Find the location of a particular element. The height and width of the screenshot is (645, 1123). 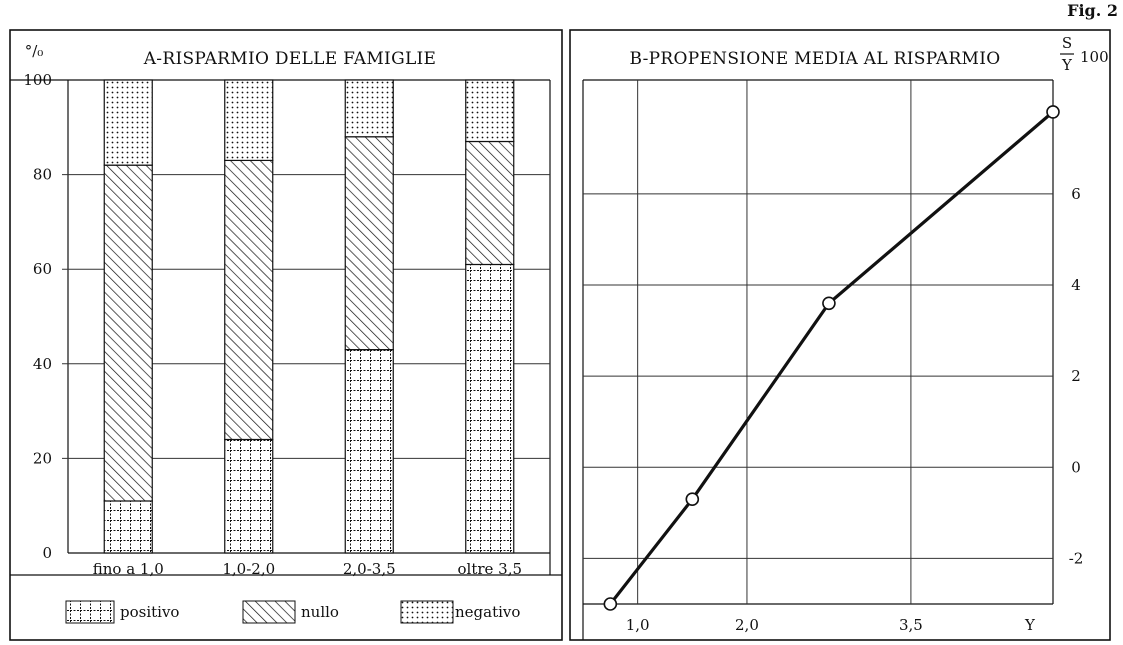

panel-a-y-tick-label: 0 is located at coordinates (47, 553).